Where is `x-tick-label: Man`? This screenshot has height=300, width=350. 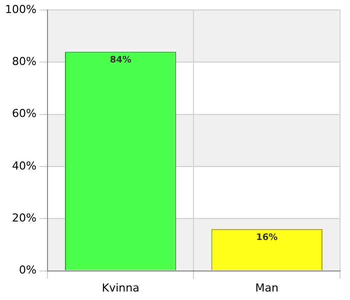 x-tick-label: Man is located at coordinates (266, 287).